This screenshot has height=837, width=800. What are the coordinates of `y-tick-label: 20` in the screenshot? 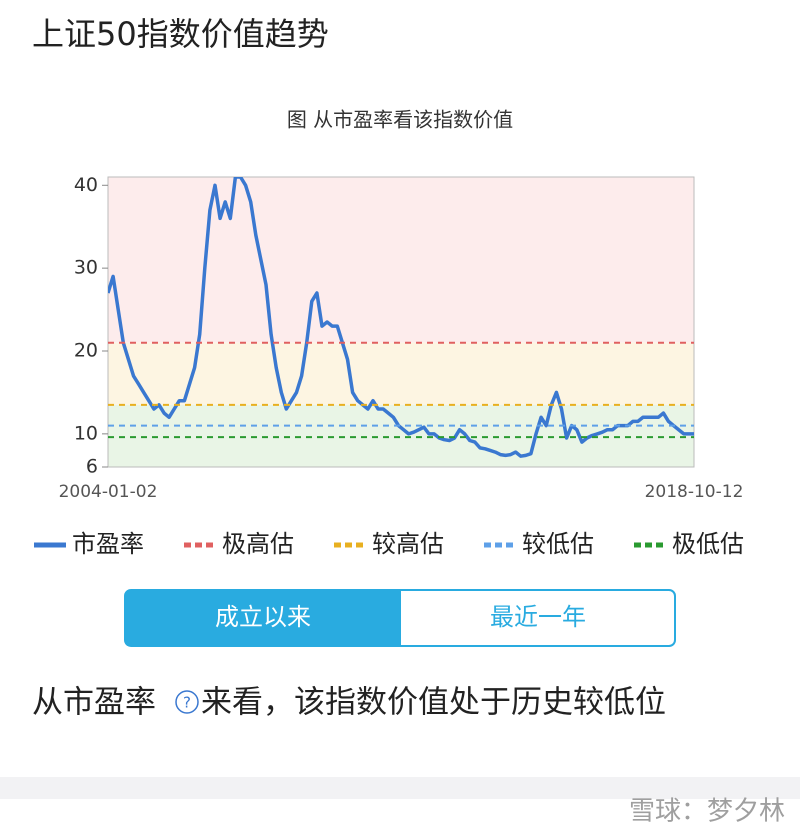 It's located at (86, 351).